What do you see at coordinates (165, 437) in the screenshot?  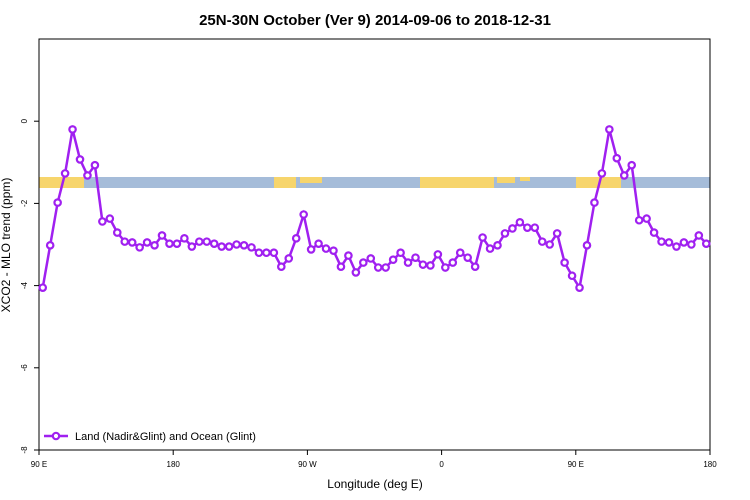 I see `legend-label: Land (Nadir&Glint) and Ocean (Glint)` at bounding box center [165, 437].